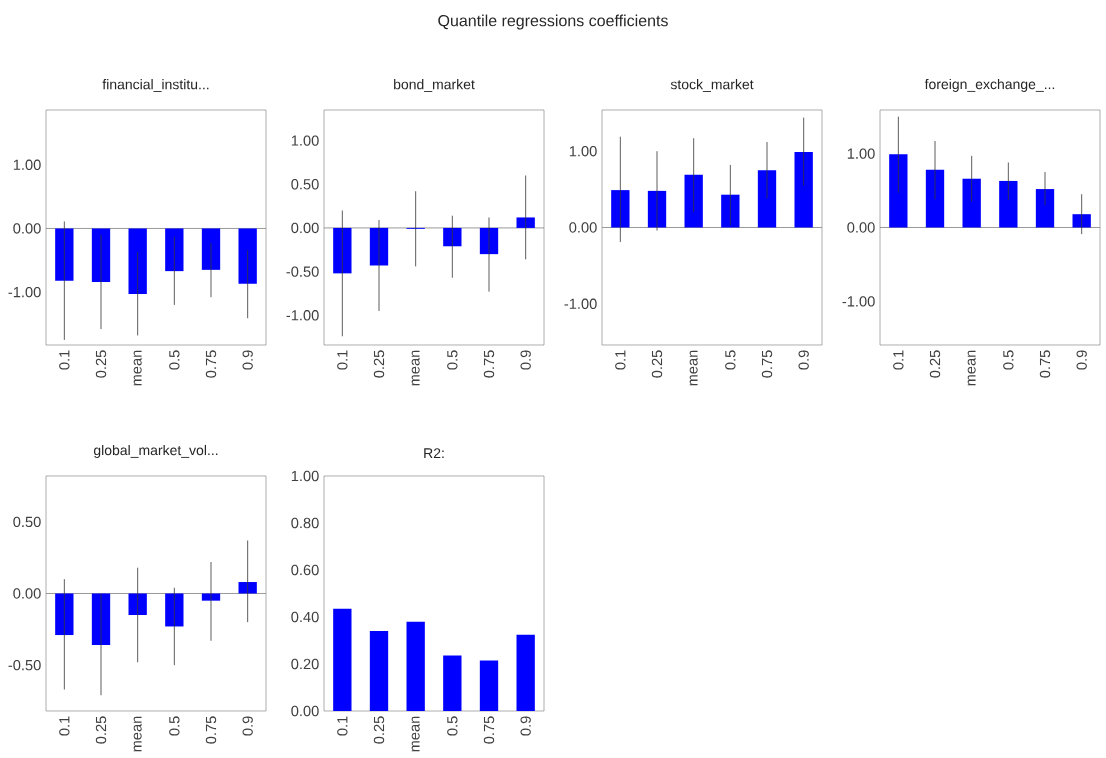 Image resolution: width=1106 pixels, height=758 pixels. Describe the element at coordinates (305, 570) in the screenshot. I see `y-tick-label: 0.60` at that location.